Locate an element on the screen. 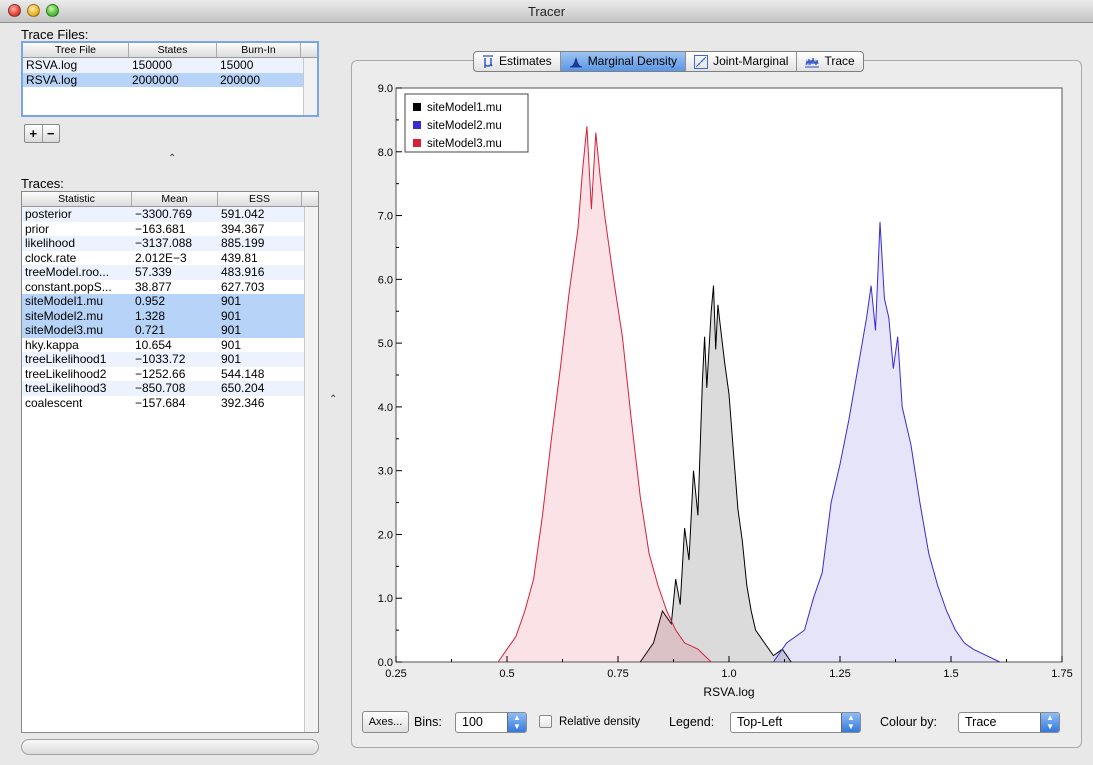 The width and height of the screenshot is (1093, 765). column-burn-in: Burn-In is located at coordinates (259, 50).